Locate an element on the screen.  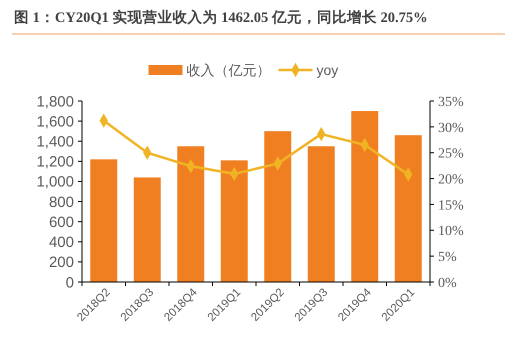
y2-tick-label: 25% is located at coordinates (451, 154).